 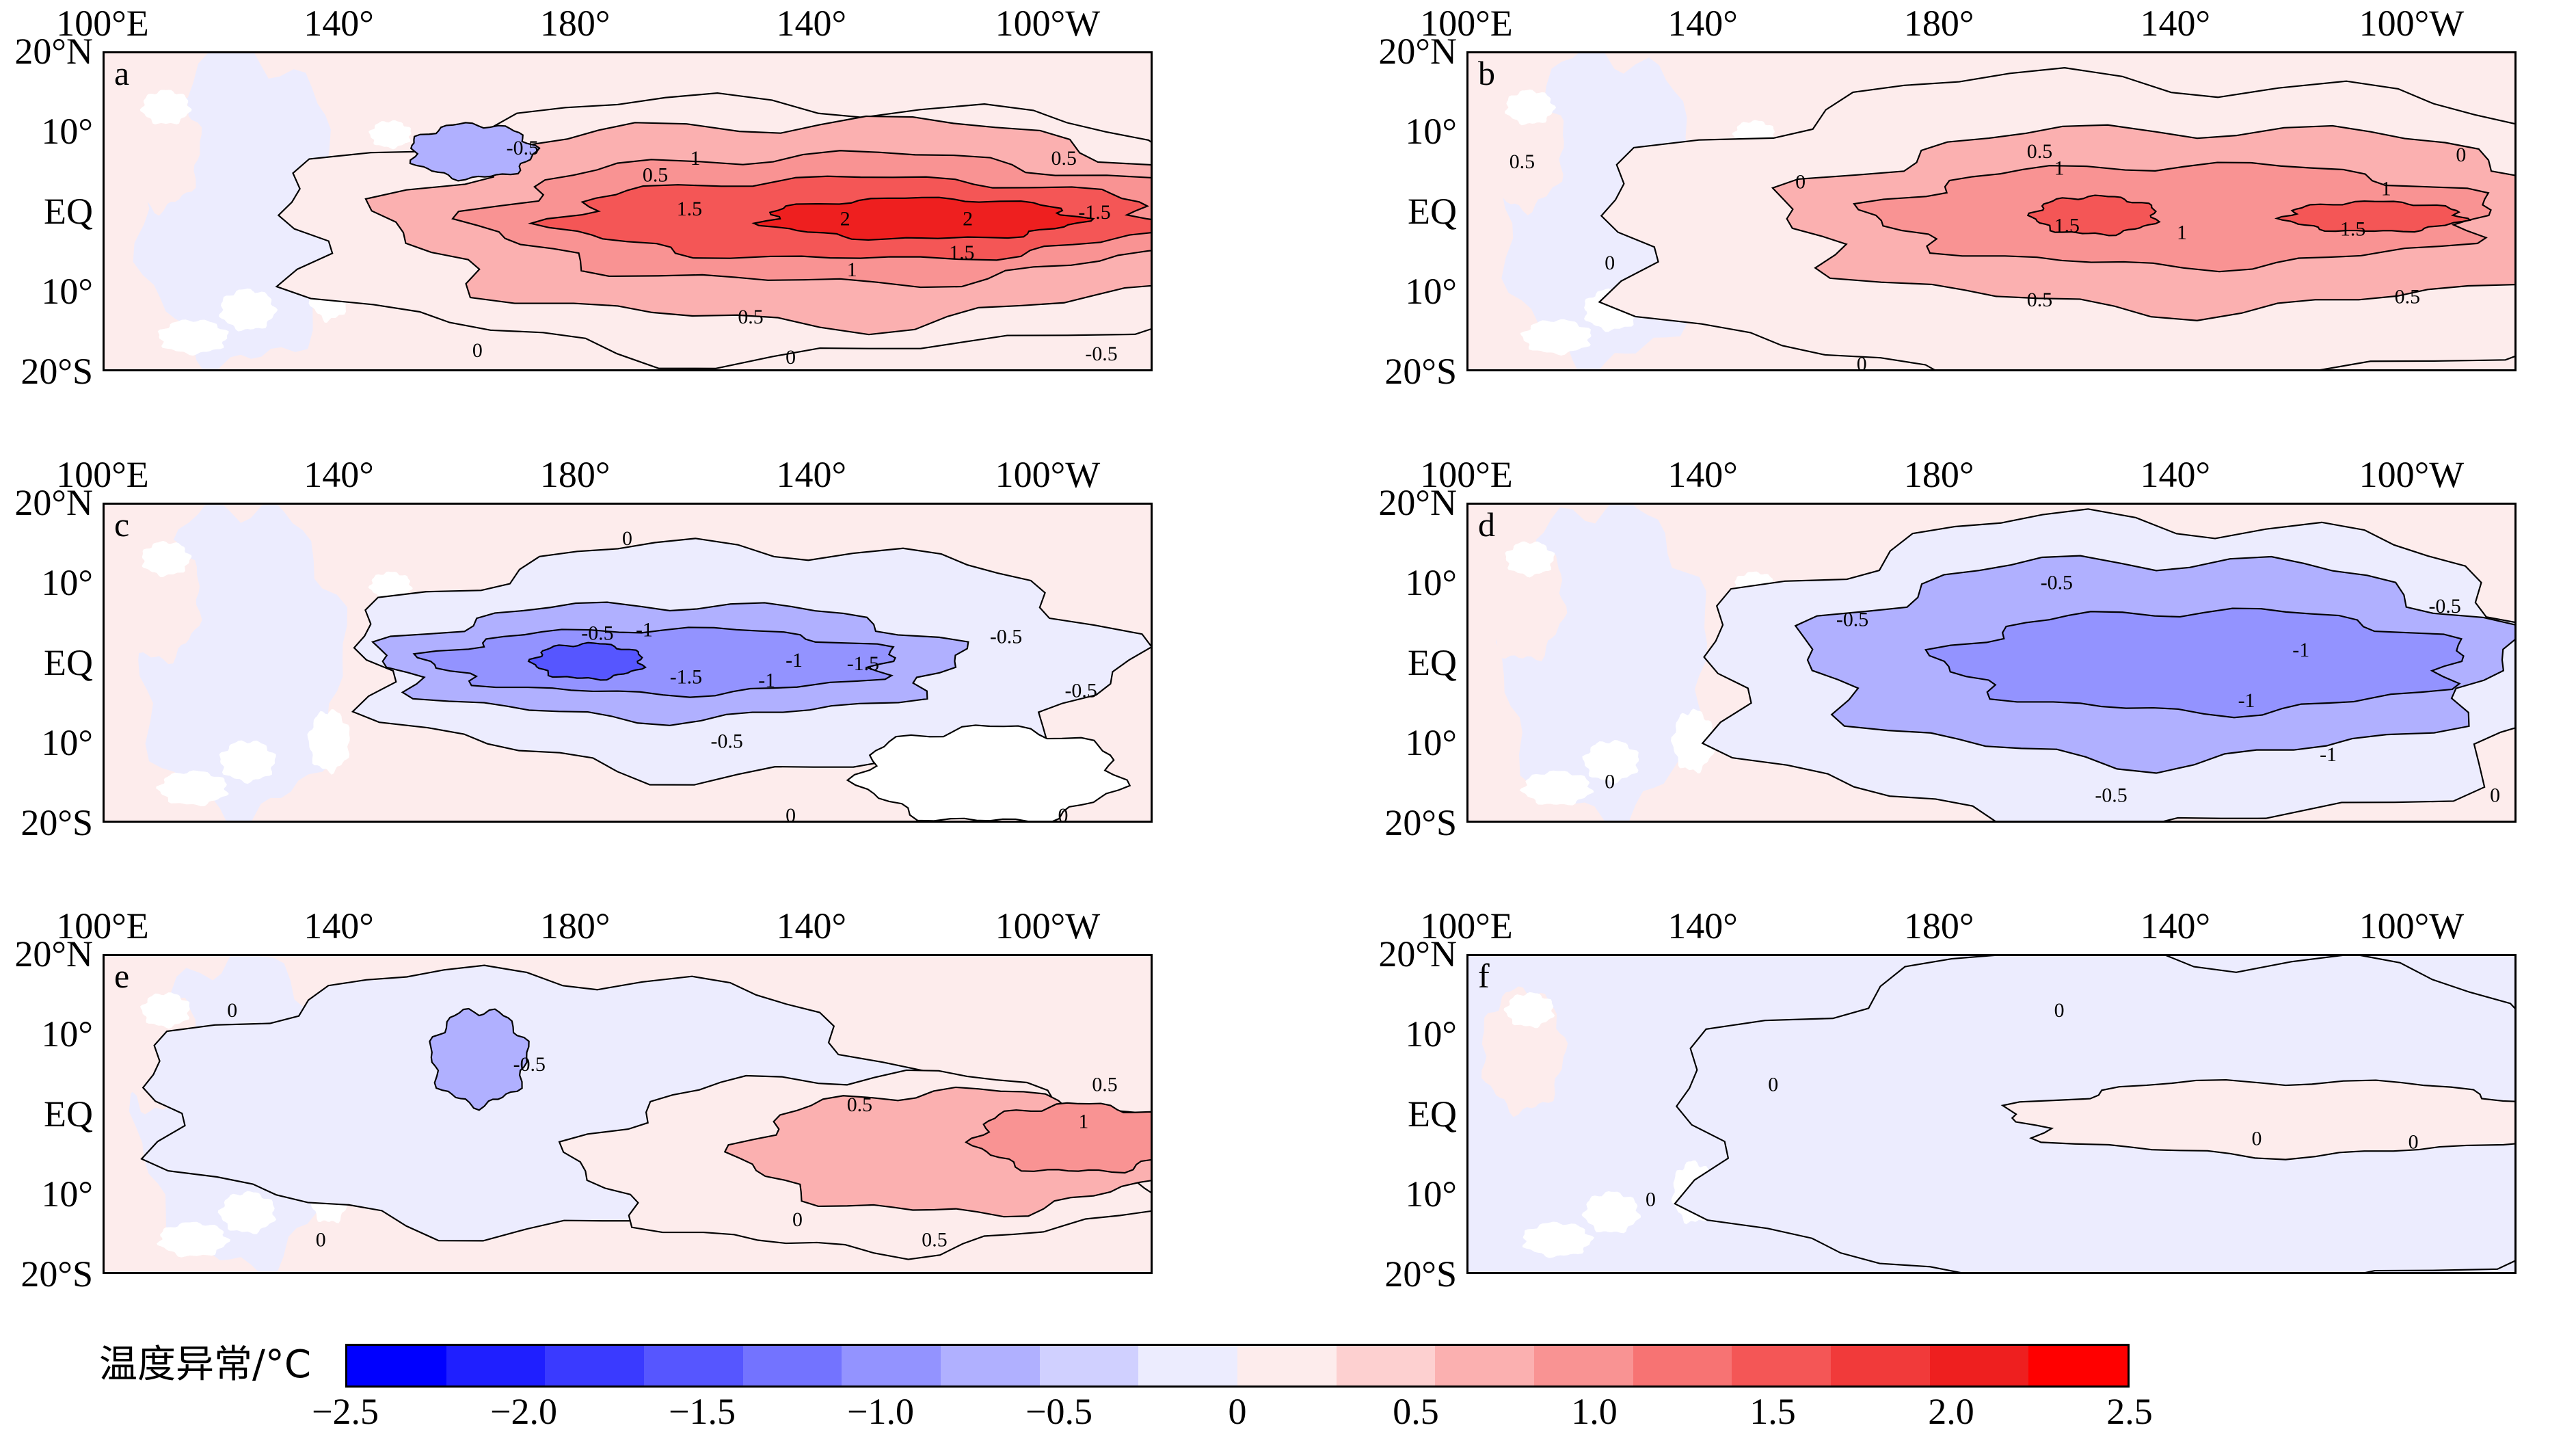 I want to click on colorbar-tick-label: 1.0, so click(x=1594, y=1412).